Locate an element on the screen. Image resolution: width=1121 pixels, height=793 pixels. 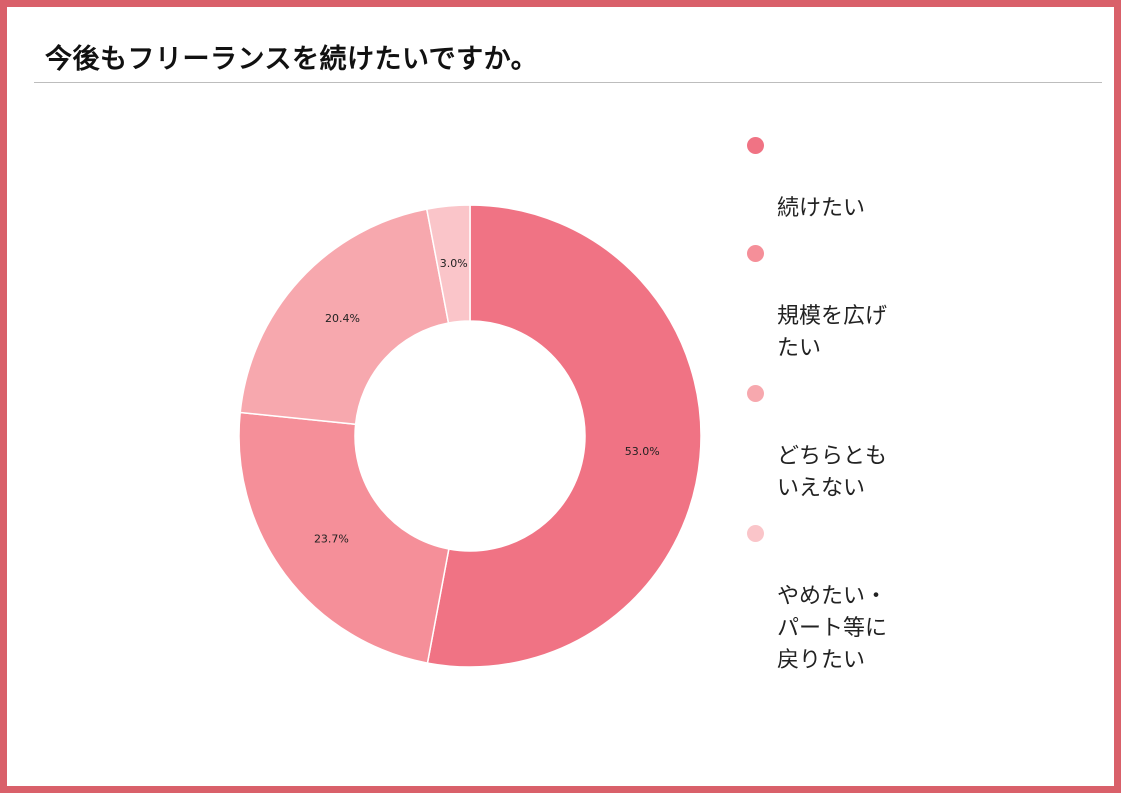
legend-label-expand: 規模を広げ たい is located at coordinates (832, 332).